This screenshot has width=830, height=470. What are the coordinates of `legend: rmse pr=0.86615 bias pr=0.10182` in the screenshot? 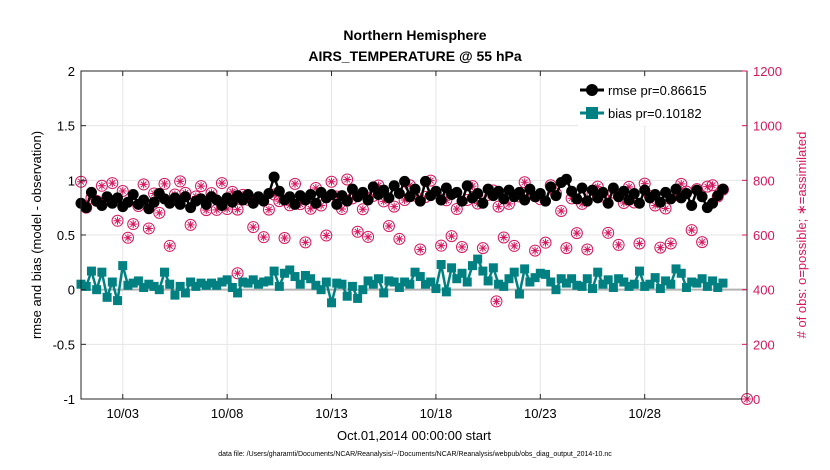 It's located at (659, 102).